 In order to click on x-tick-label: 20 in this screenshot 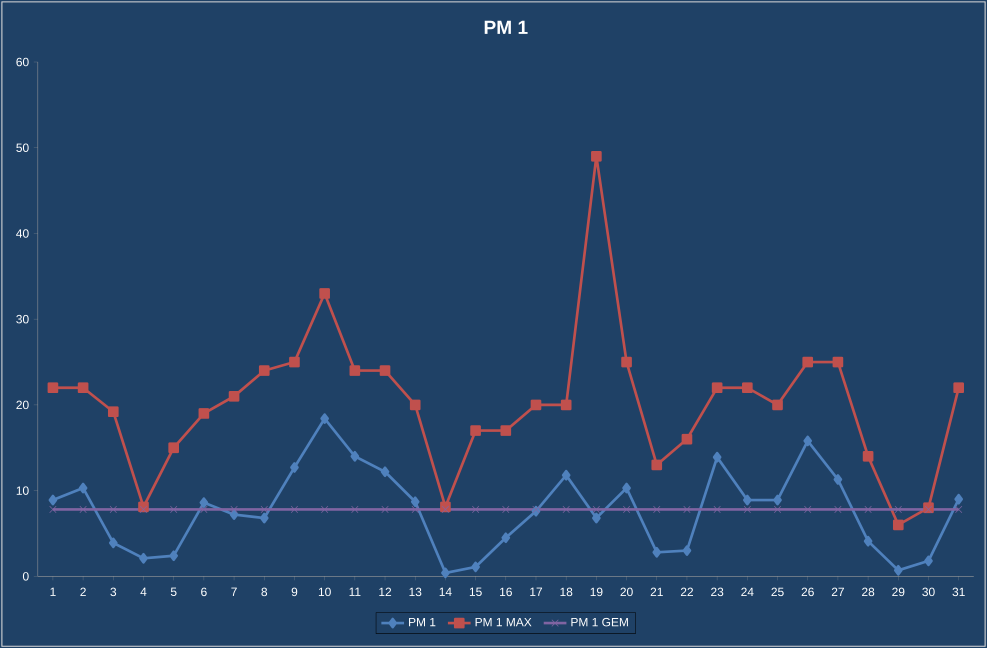, I will do `click(626, 592)`.